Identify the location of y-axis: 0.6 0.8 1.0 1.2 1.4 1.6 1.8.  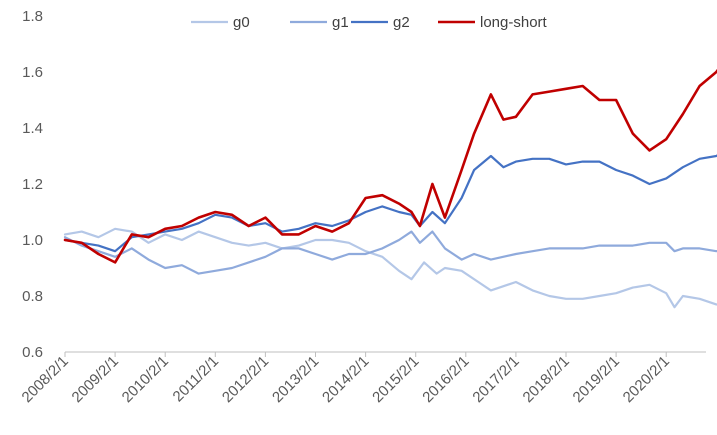
(32, 184).